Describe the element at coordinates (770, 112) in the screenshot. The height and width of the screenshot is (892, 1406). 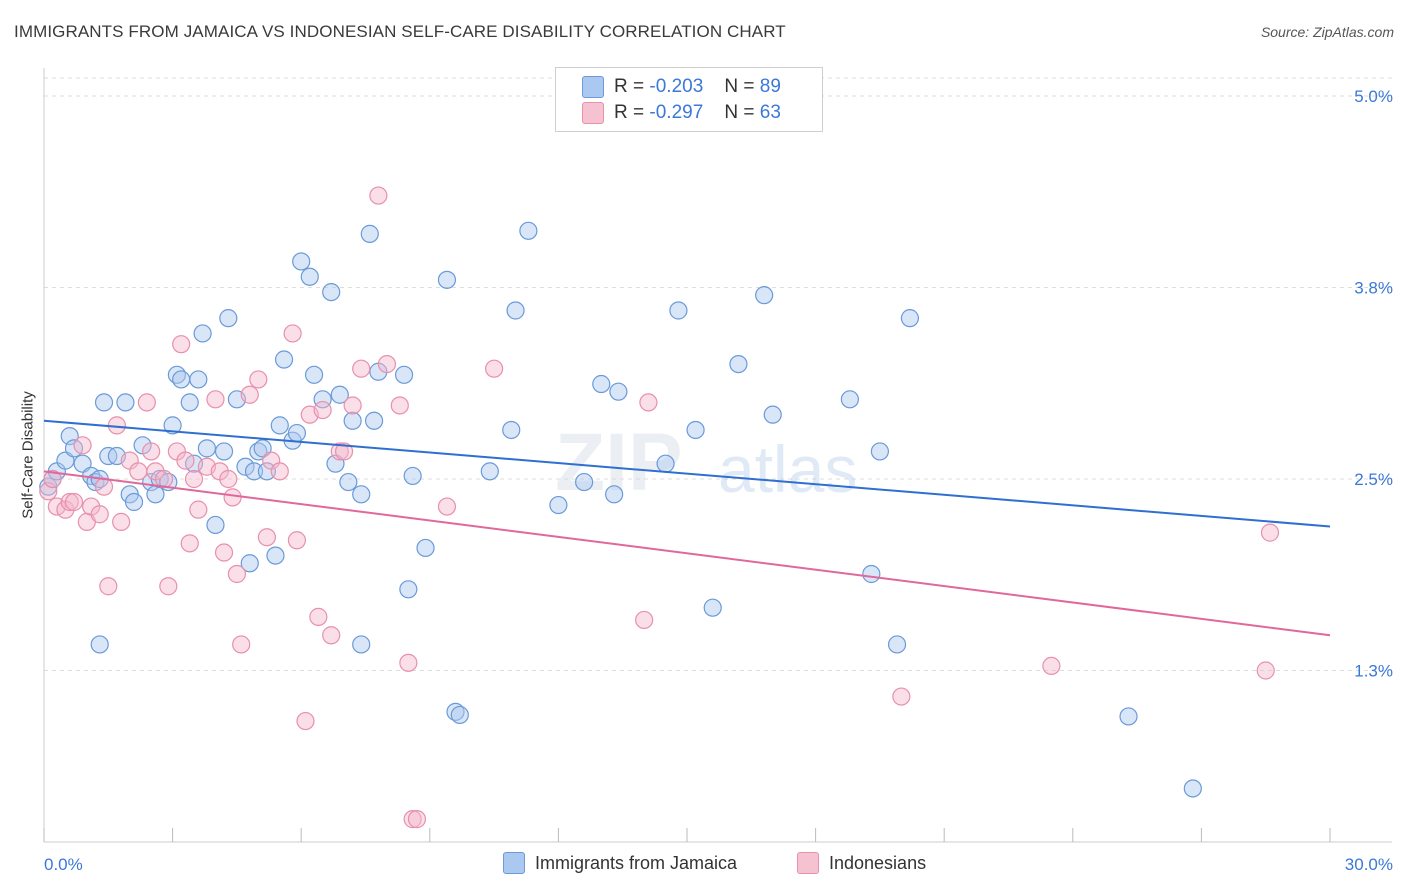
I see `n-value: 63` at that location.